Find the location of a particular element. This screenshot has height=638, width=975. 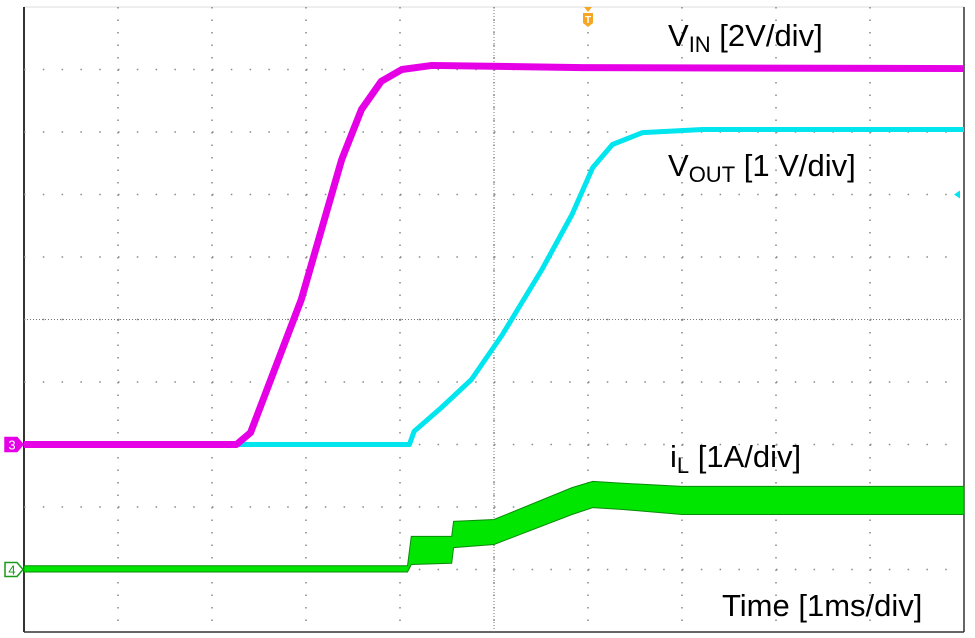

il-trace is located at coordinates (494, 526).